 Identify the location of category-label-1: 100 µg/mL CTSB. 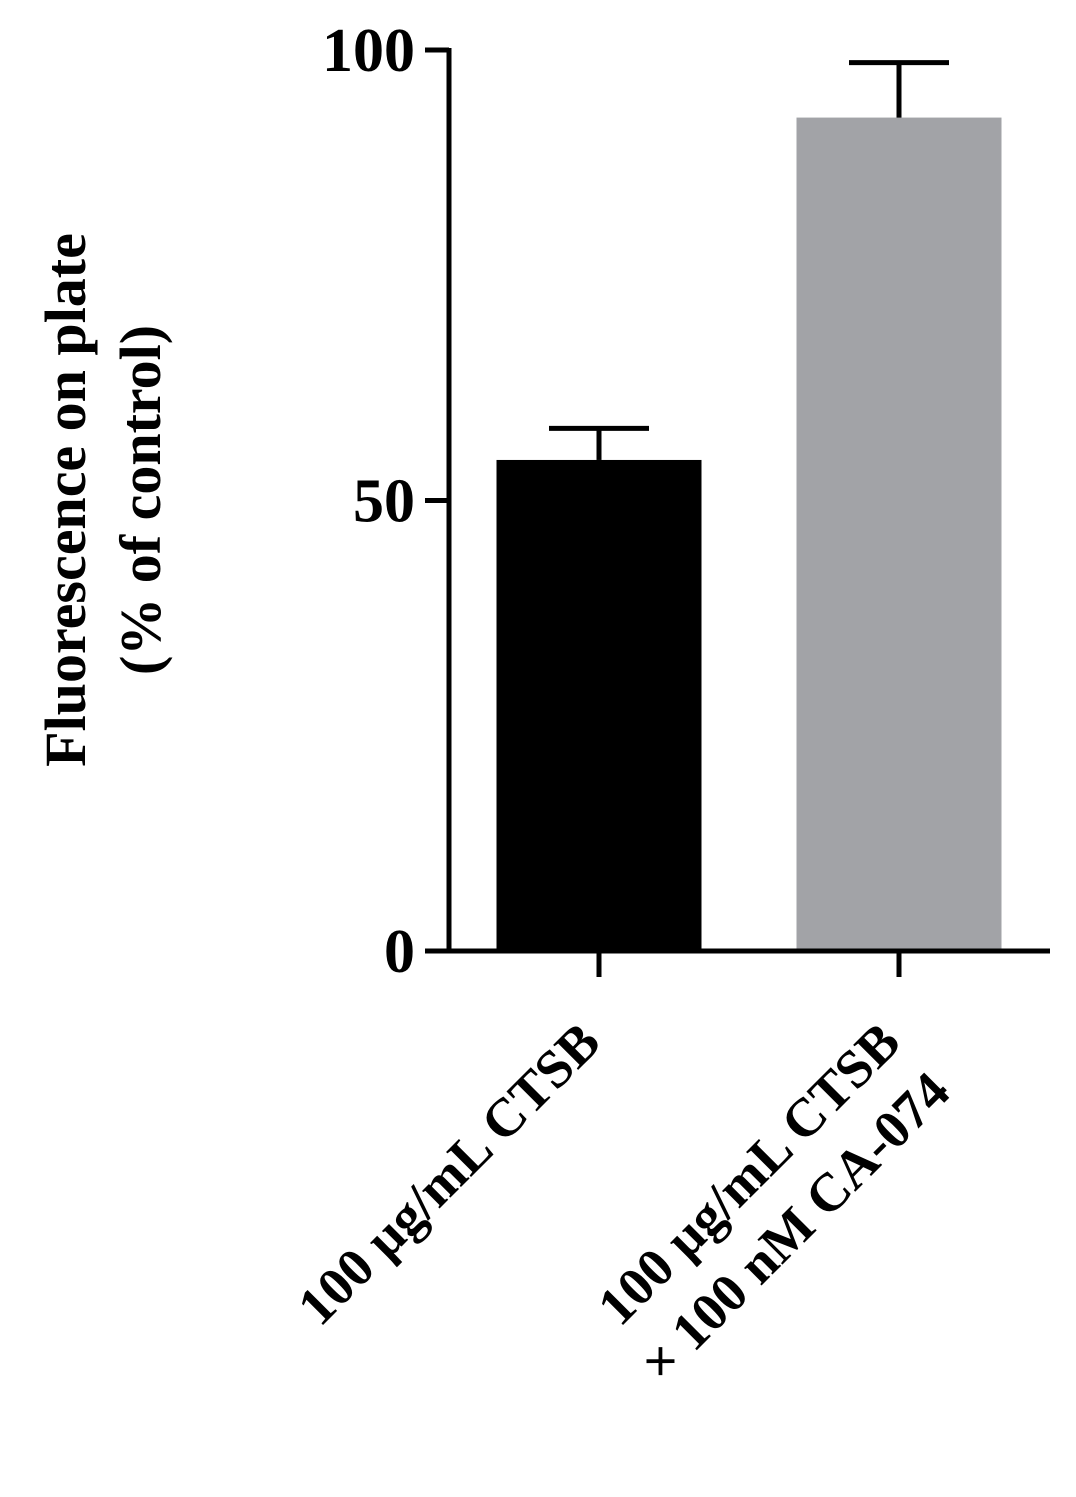
(448, 1173).